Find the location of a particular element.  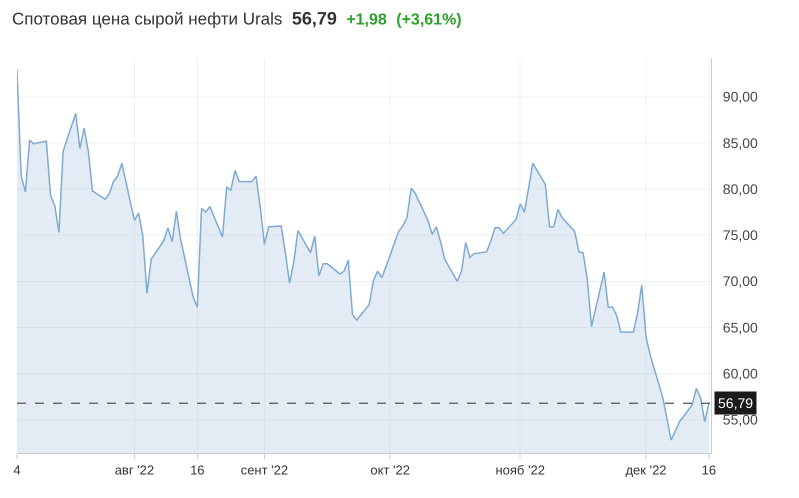

y-tick-label: 60,00 is located at coordinates (740, 374).